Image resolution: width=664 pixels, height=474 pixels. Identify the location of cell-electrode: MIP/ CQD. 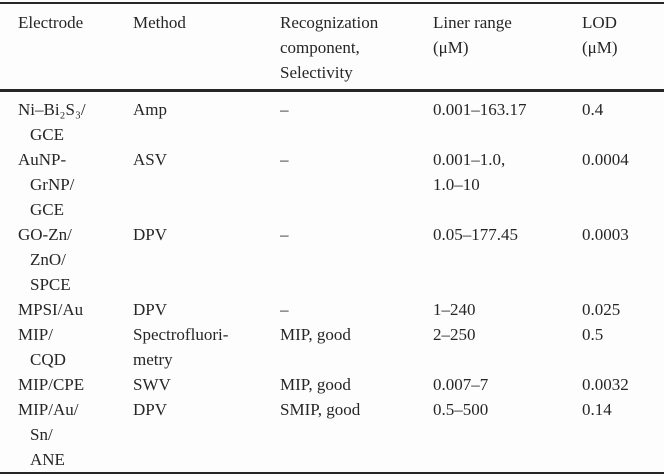
(42, 347).